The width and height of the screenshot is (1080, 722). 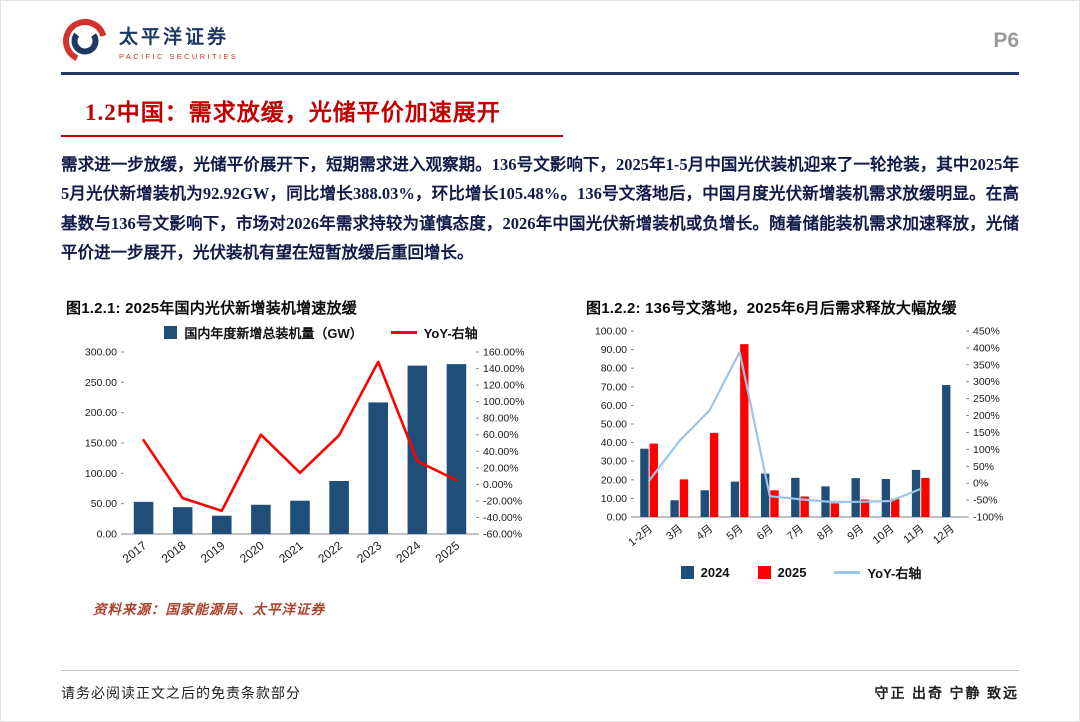 I want to click on svg-text: 0%, so click(x=980, y=484).